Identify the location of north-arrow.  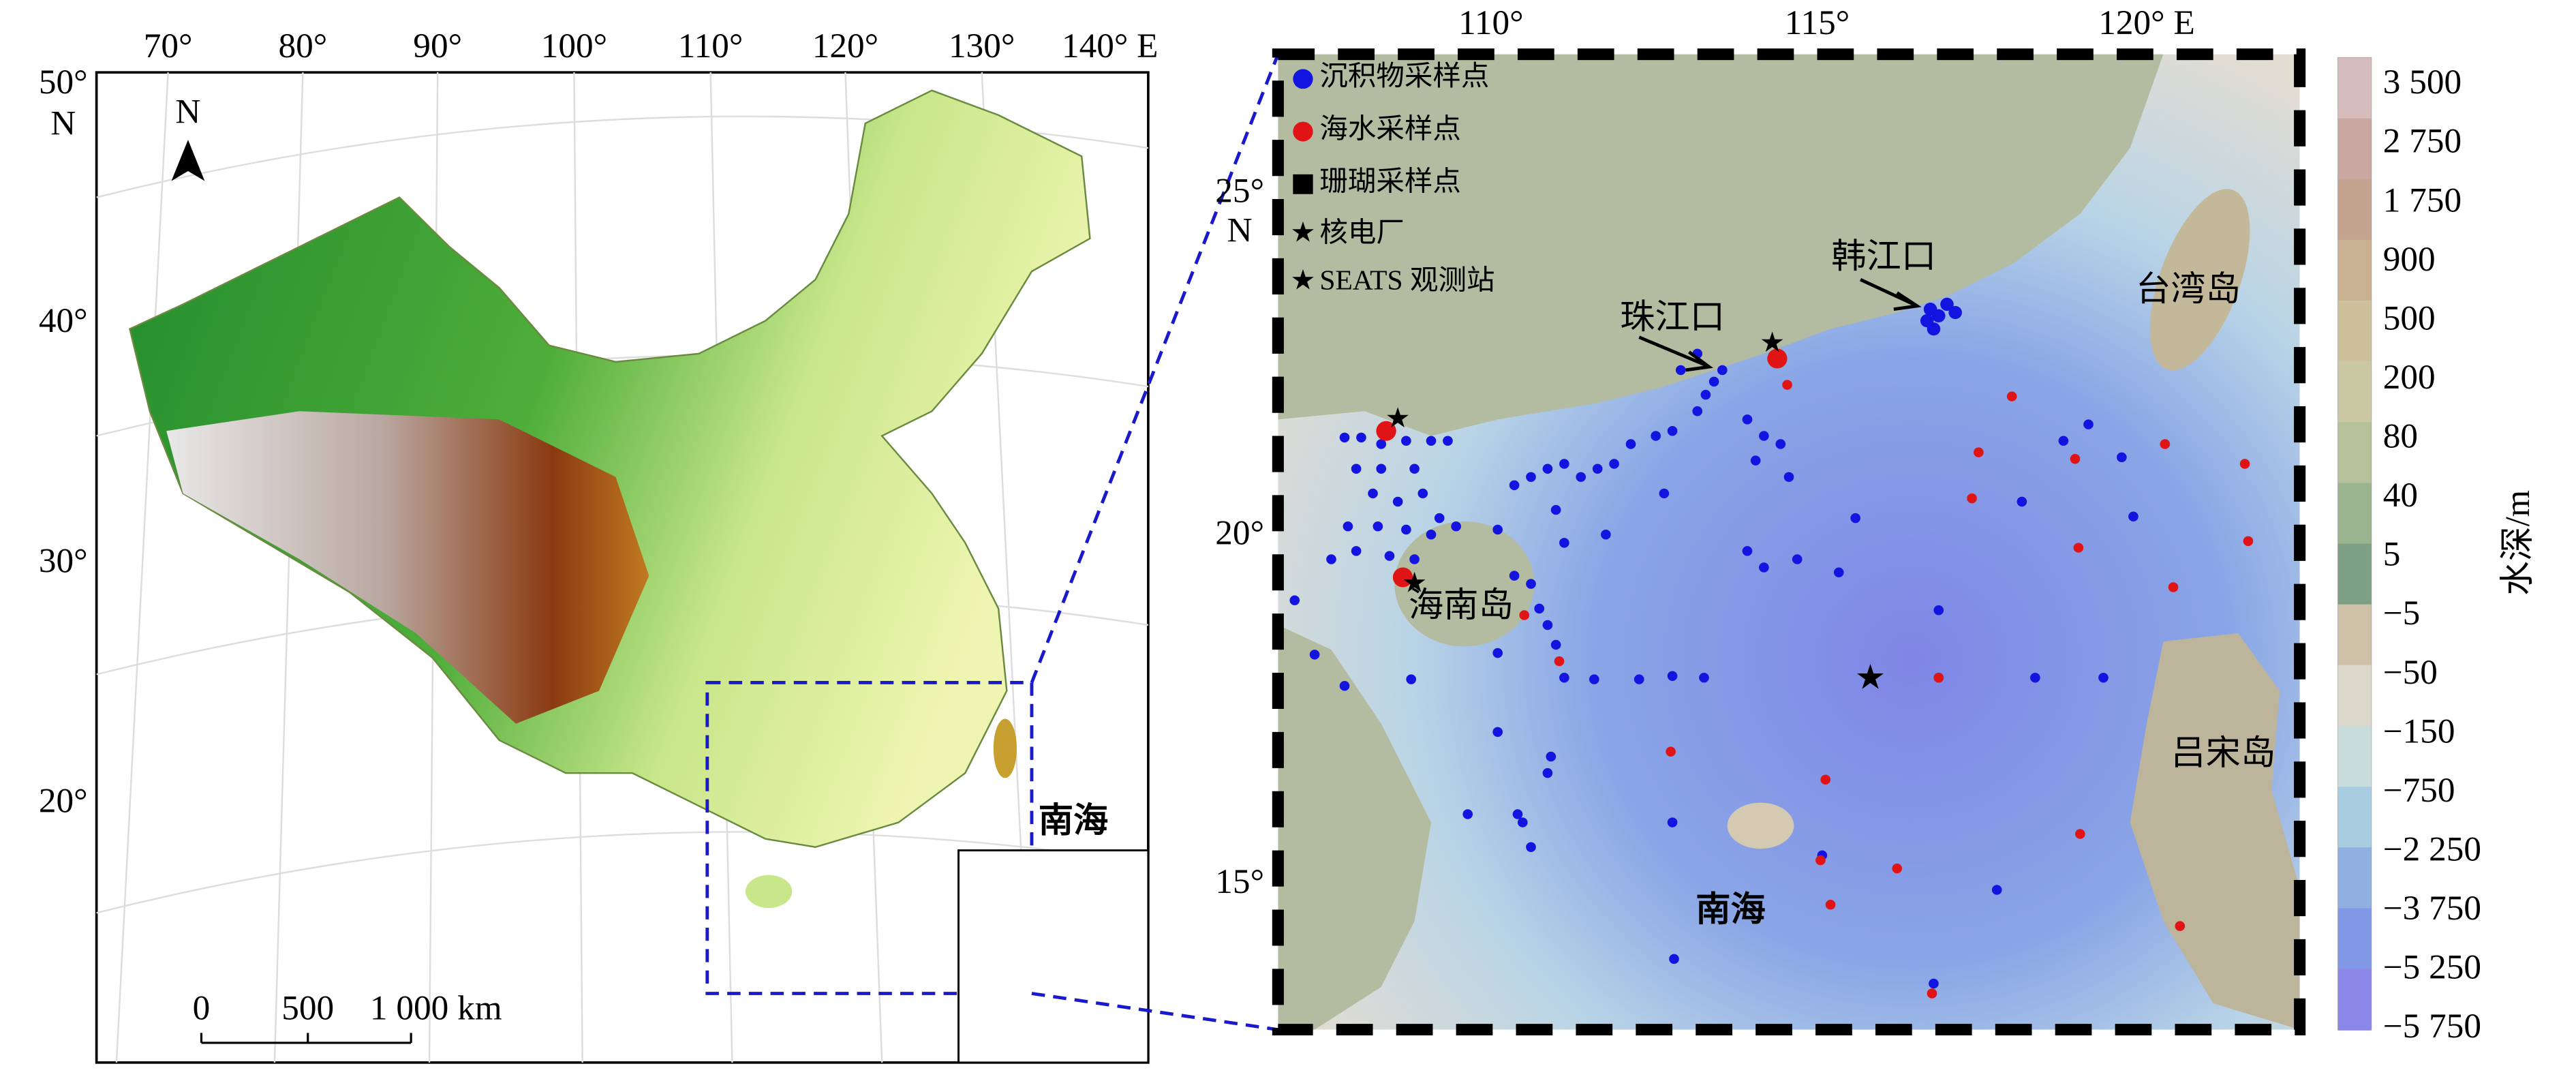
(188, 160).